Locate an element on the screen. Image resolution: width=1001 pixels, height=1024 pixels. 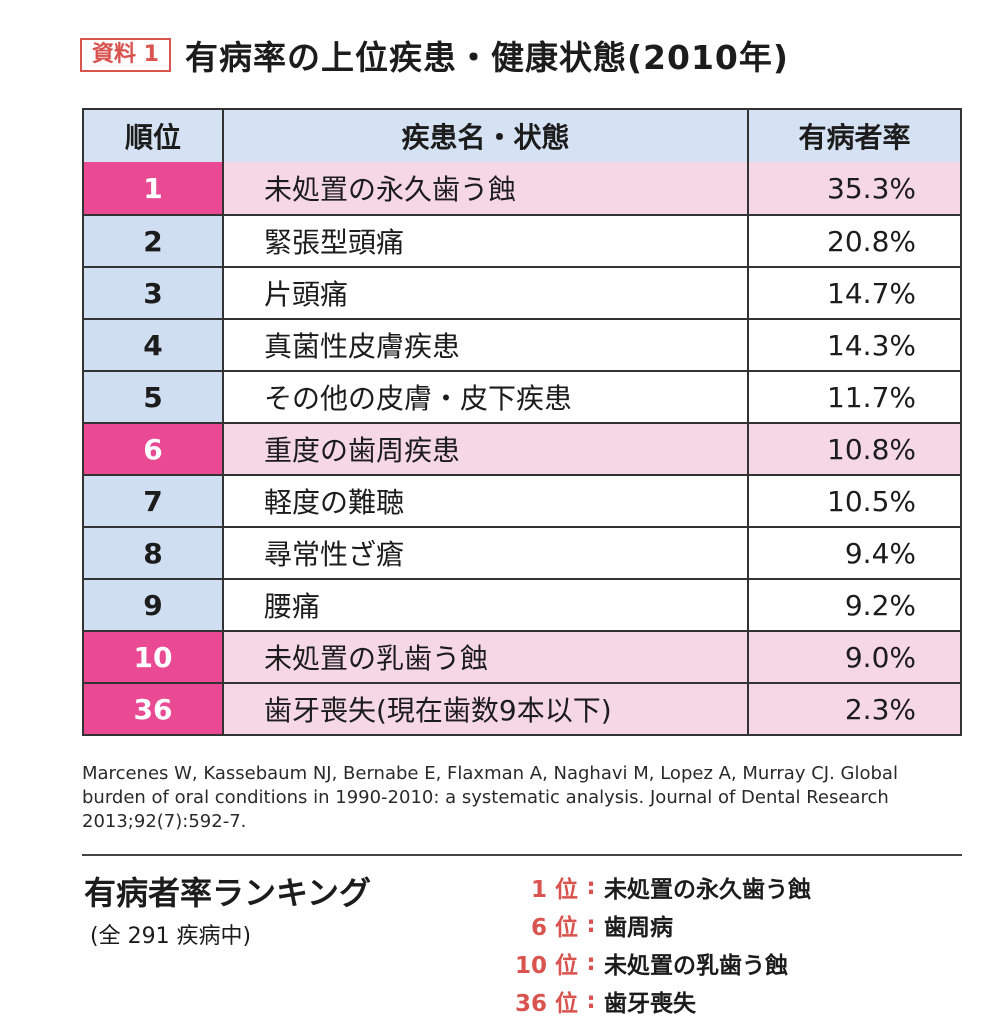
ranking-item: 1 位: 未処置の永久歯う蝕 is located at coordinates (716, 887).